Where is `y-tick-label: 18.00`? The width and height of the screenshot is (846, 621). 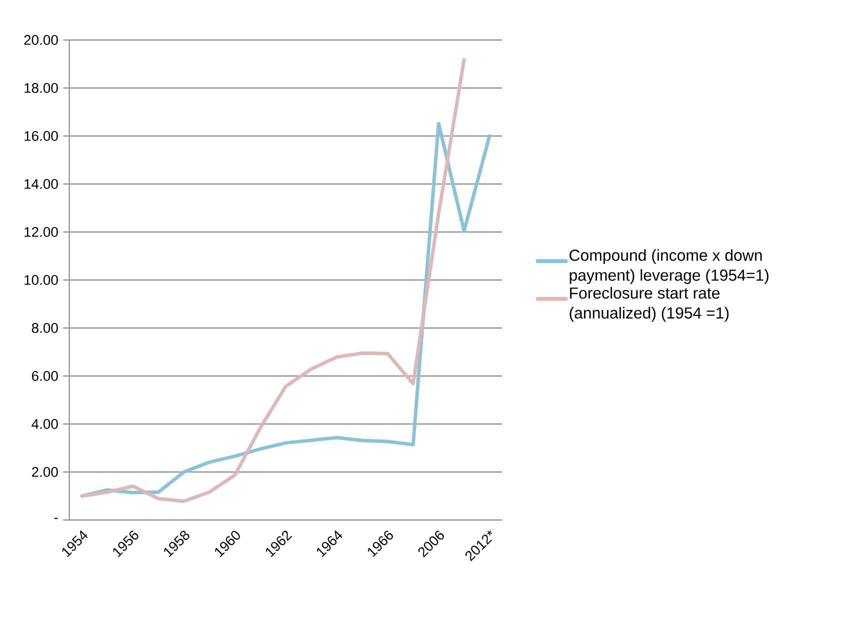 y-tick-label: 18.00 is located at coordinates (41, 88).